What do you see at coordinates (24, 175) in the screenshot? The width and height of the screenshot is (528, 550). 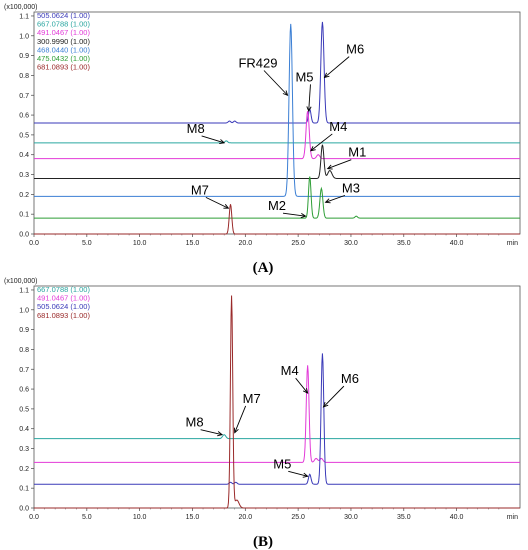 I see `y-tick-label: 0.3` at bounding box center [24, 175].